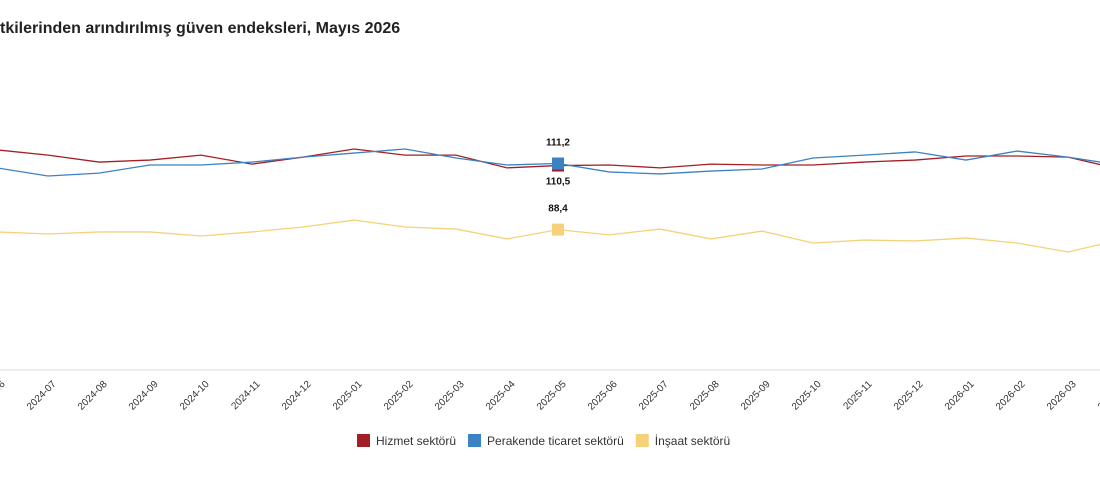 This screenshot has height=488, width=1100. I want to click on x-tick-label: 2024-08, so click(93, 396).